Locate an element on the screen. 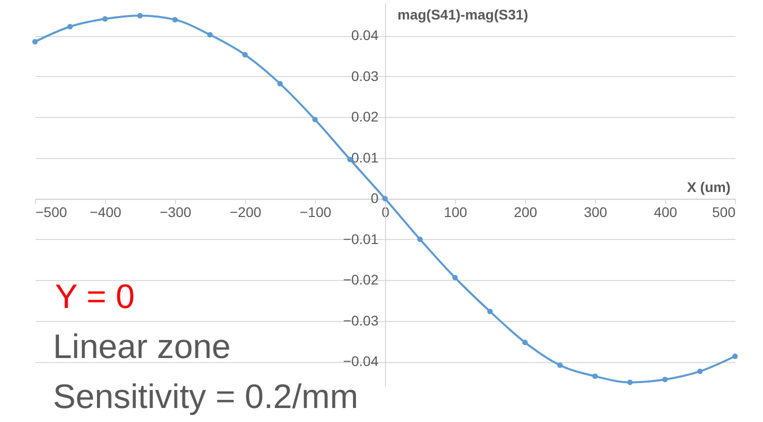 This screenshot has height=422, width=763. x-tick-label: 300 is located at coordinates (596, 212).